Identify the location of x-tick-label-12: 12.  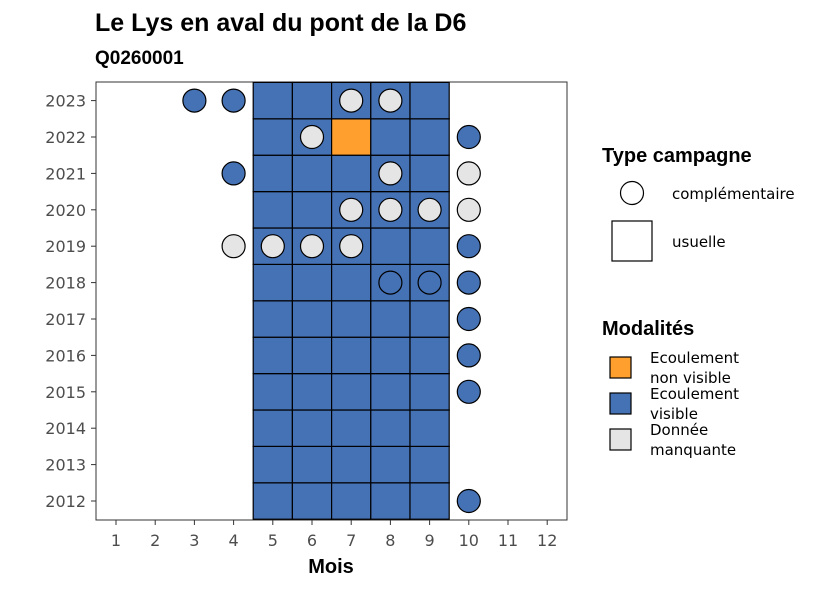
(547, 540).